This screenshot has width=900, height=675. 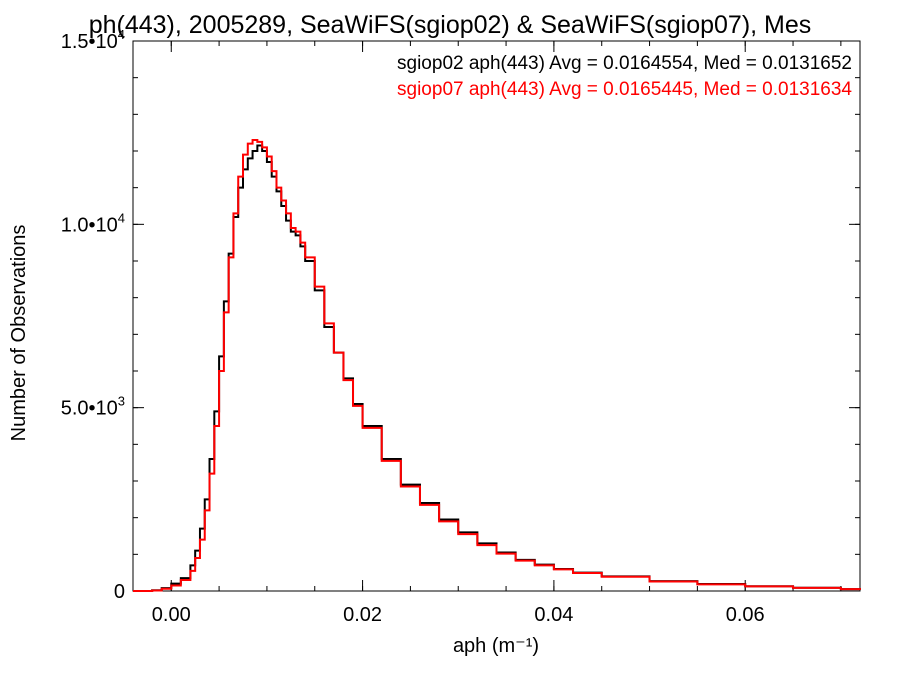 What do you see at coordinates (171, 615) in the screenshot?
I see `x-tick-label: 0.00` at bounding box center [171, 615].